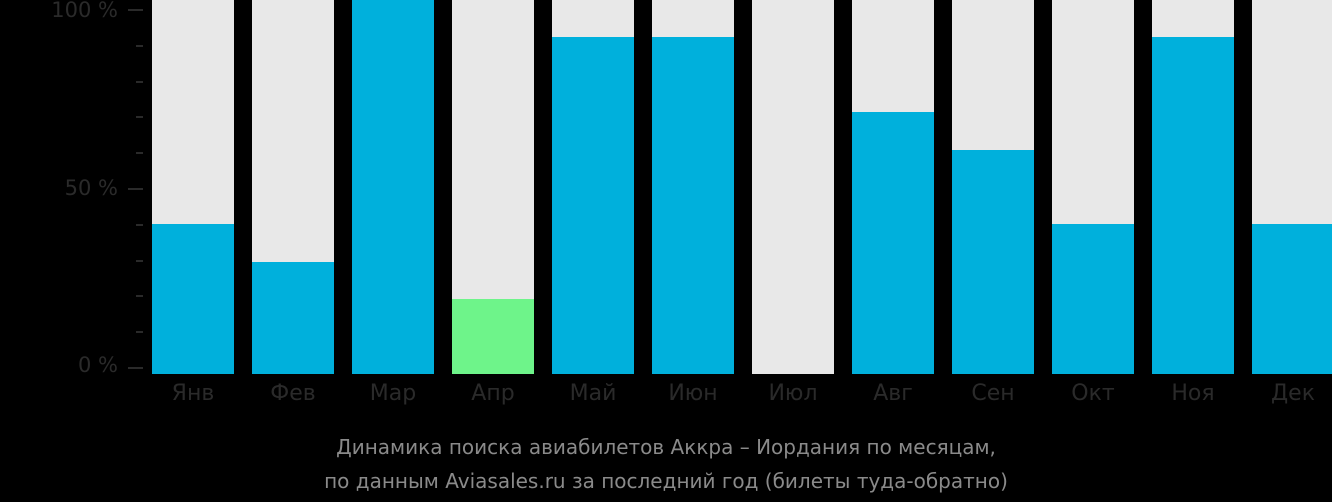 The image size is (1332, 502). I want to click on x-label: Сен, so click(993, 393).